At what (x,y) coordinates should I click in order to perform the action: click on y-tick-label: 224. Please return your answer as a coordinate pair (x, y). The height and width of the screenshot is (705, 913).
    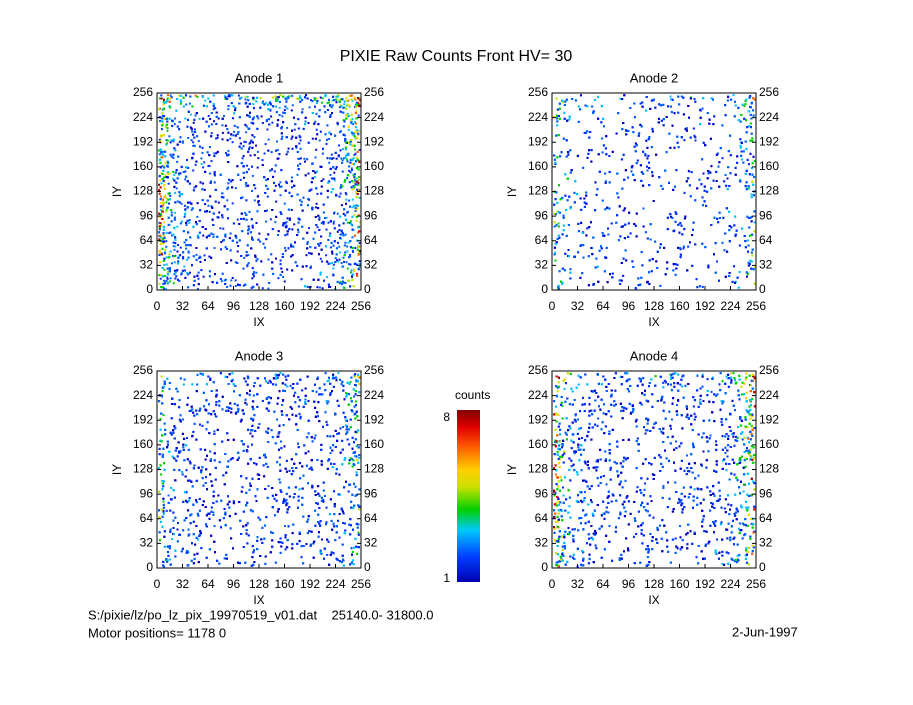
    Looking at the image, I should click on (143, 117).